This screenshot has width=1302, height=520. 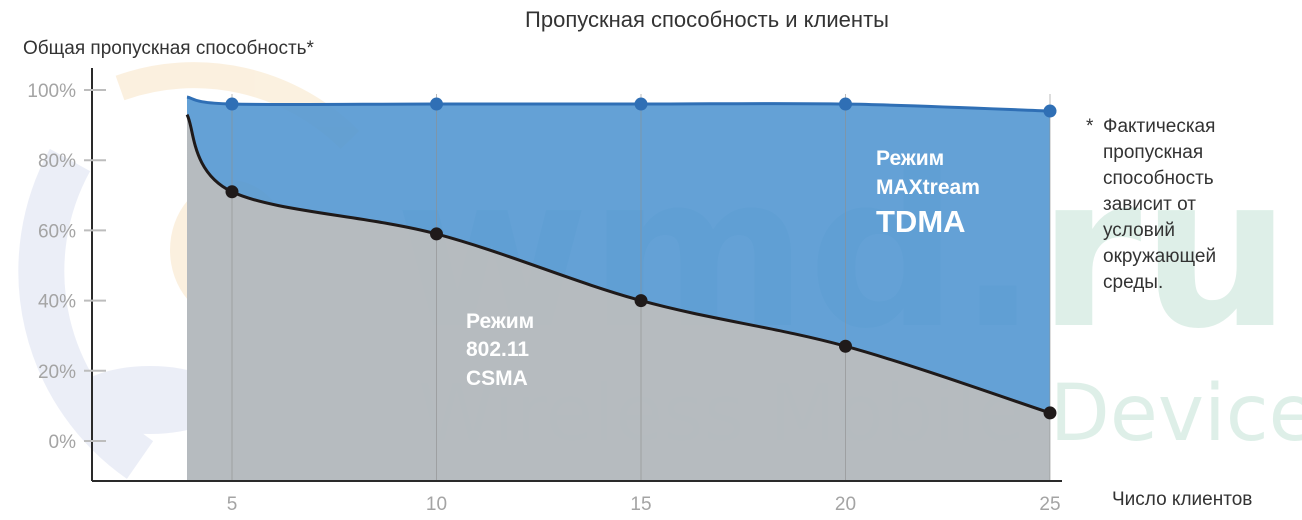 I want to click on y-tick-label: 40%, so click(x=57, y=302).